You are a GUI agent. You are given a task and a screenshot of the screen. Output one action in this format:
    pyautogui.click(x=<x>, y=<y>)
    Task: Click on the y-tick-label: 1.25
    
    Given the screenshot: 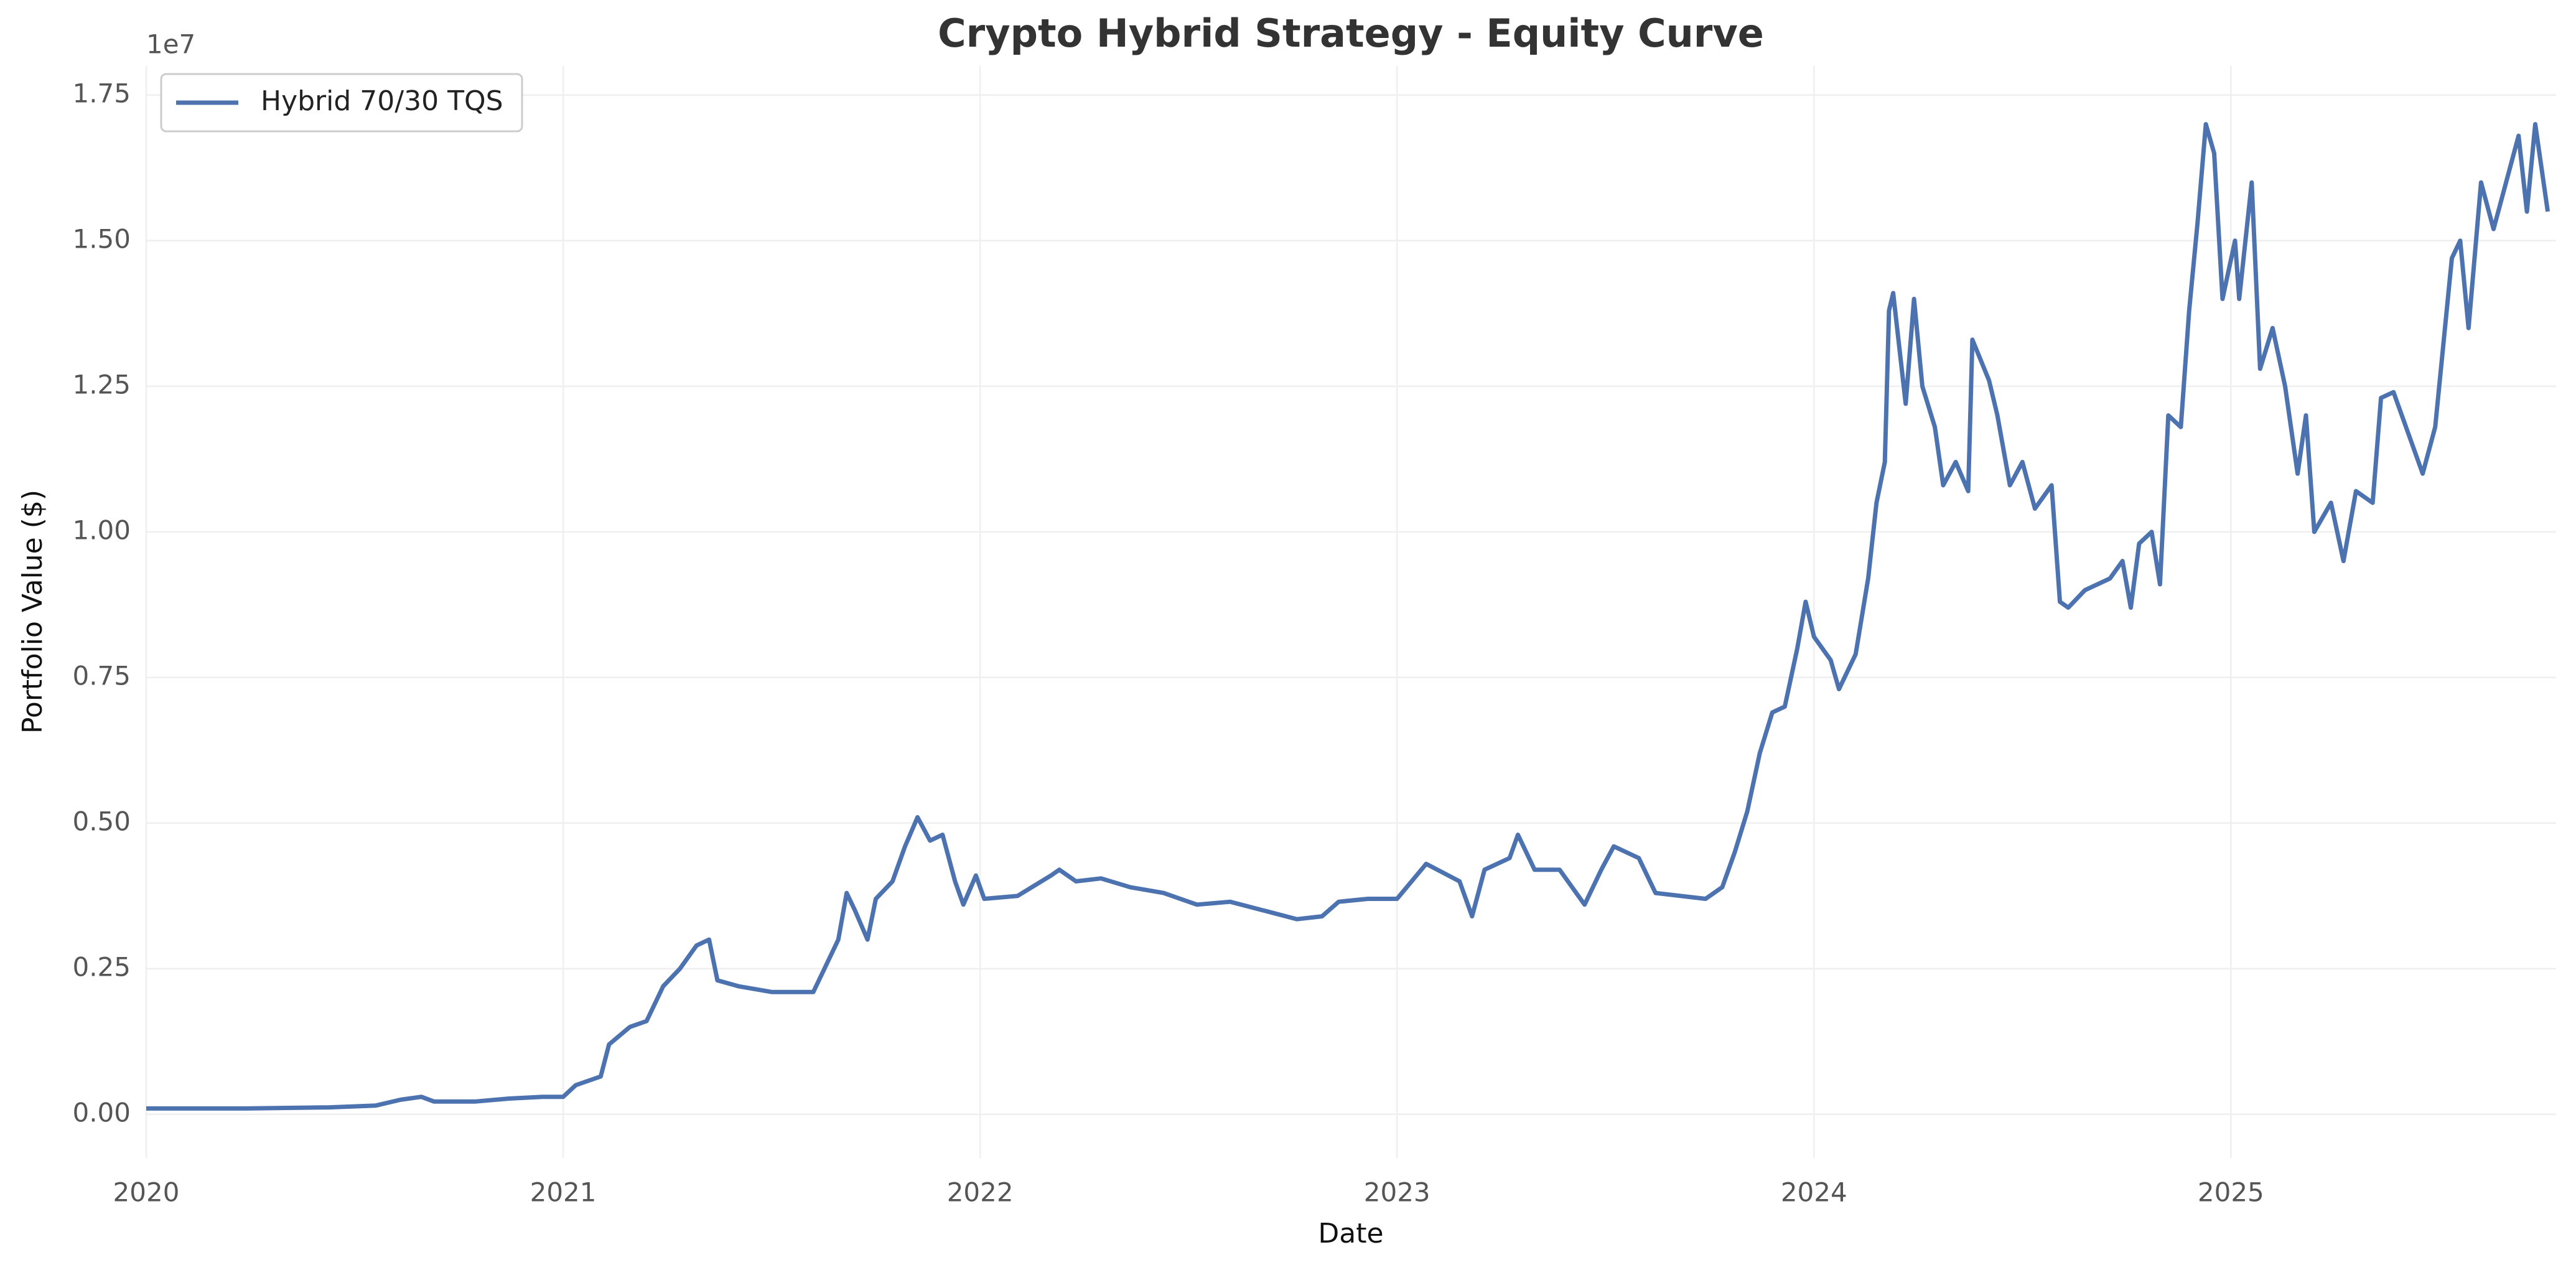 What is the action you would take?
    pyautogui.click(x=101, y=384)
    